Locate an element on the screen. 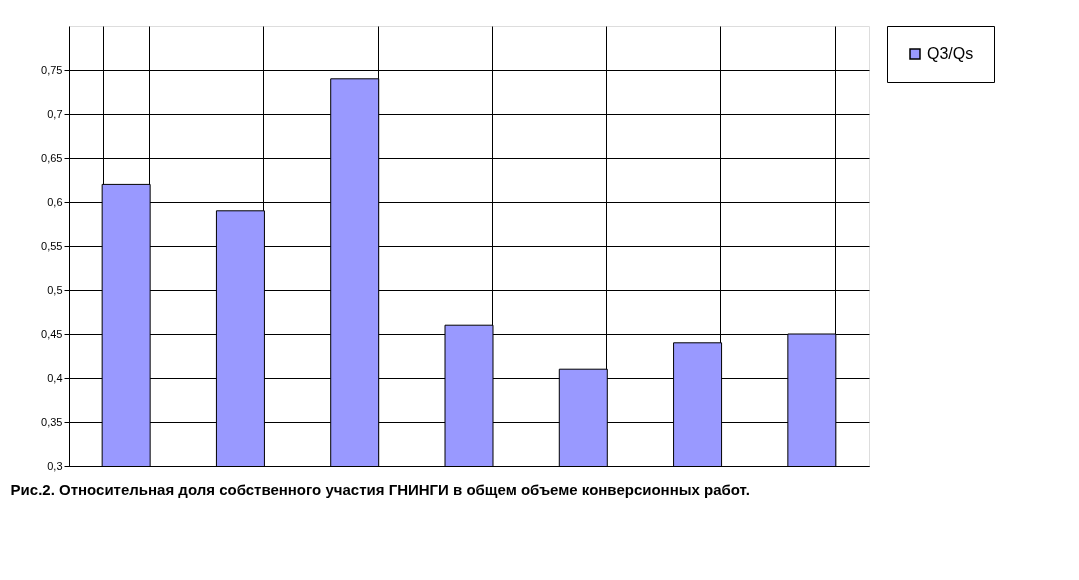 Image resolution: width=1079 pixels, height=580 pixels. y-tick-label: 0,6 is located at coordinates (55, 201).